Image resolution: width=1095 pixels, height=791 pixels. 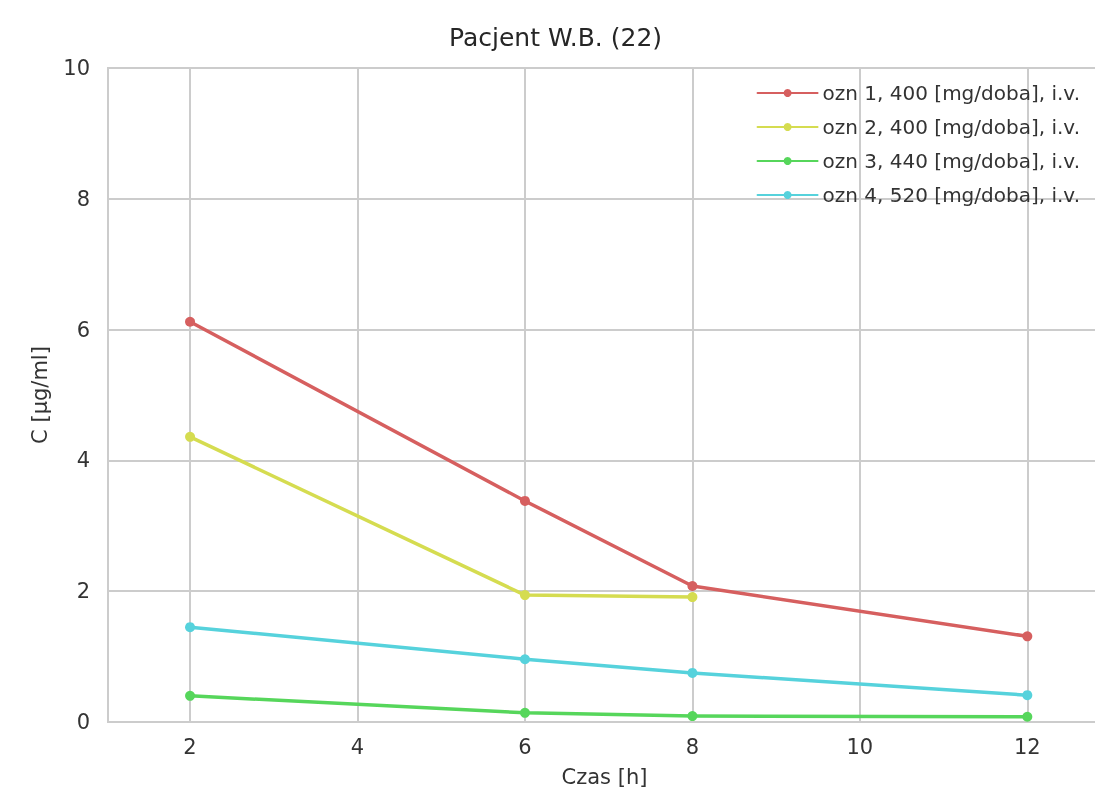 What do you see at coordinates (555, 37) in the screenshot?
I see `chart-title: Pacjent W.B. (22)` at bounding box center [555, 37].